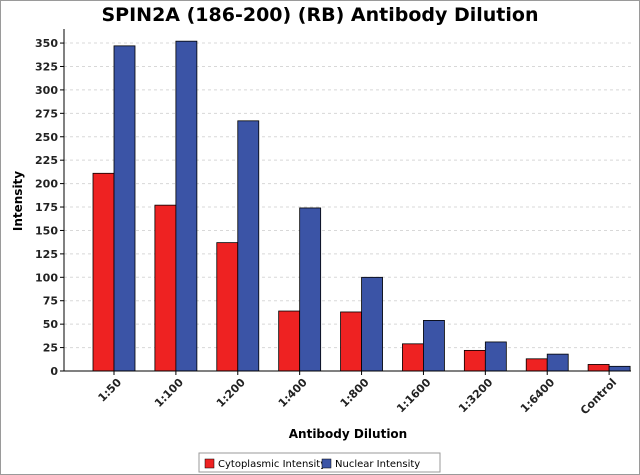  I want to click on y-tick-label: 275, so click(46, 113).